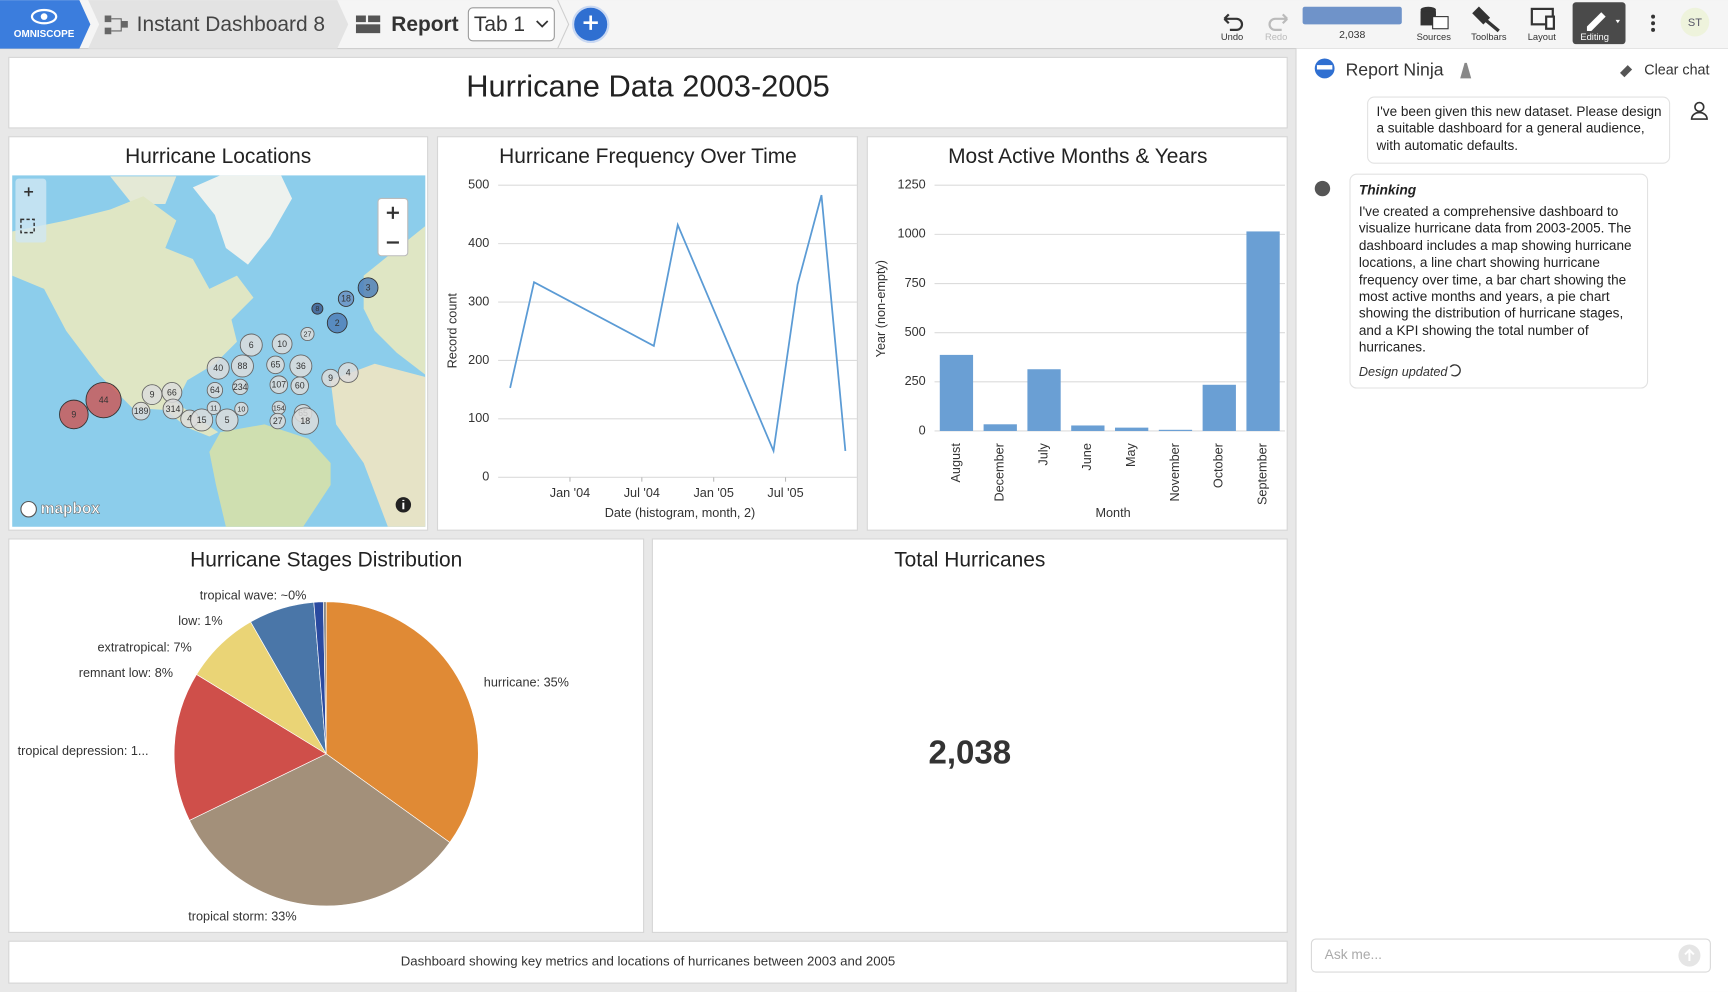 The image size is (1728, 992). I want to click on cluster-label: 6, so click(251, 345).